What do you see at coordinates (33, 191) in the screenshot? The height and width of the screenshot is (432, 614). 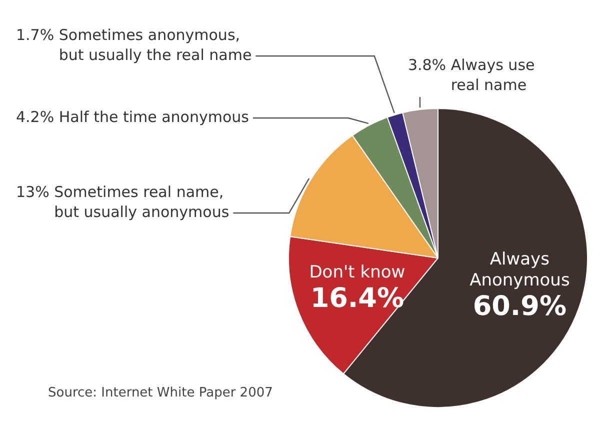 I see `data-label: 13%` at bounding box center [33, 191].